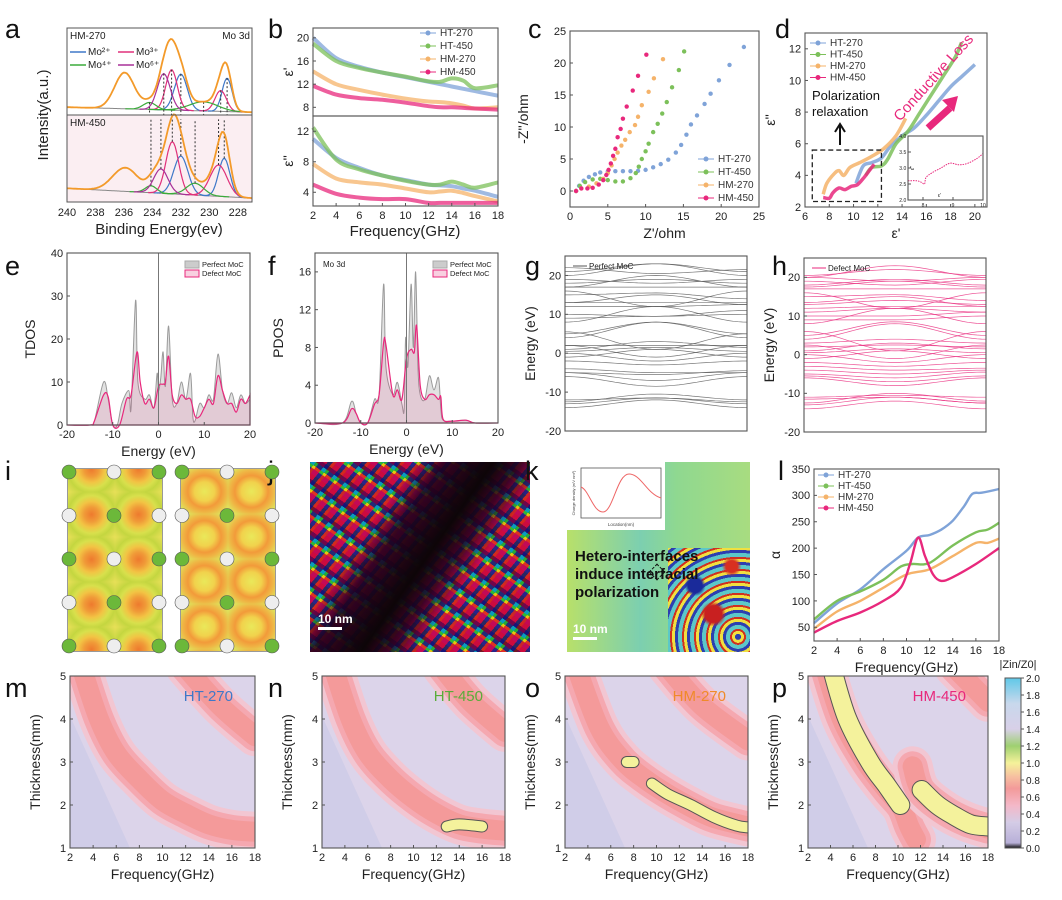 The height and width of the screenshot is (900, 1062). What do you see at coordinates (1033, 815) in the screenshot?
I see `colorbar-tick-label: 0.4` at bounding box center [1033, 815].